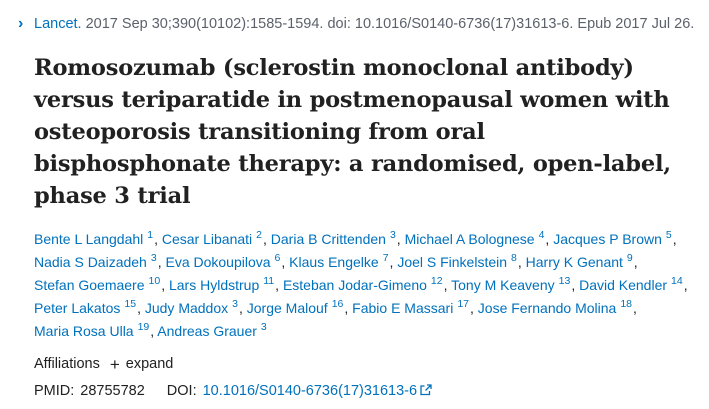  I want to click on affiliation-number-link: 14, so click(677, 281).